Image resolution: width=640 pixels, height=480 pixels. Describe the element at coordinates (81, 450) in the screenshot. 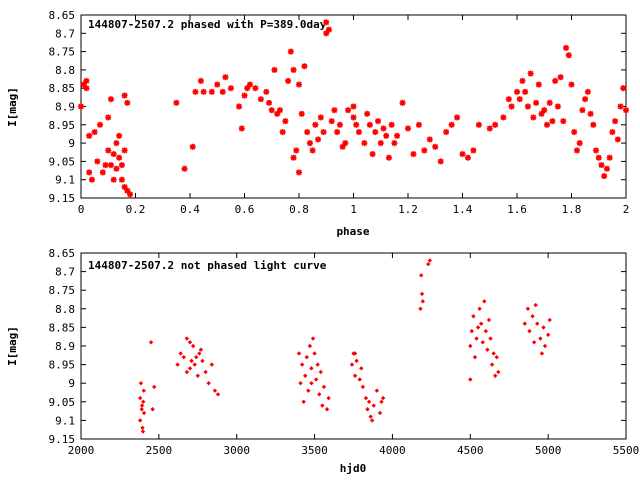

I see `x-tick-label: 2000` at that location.